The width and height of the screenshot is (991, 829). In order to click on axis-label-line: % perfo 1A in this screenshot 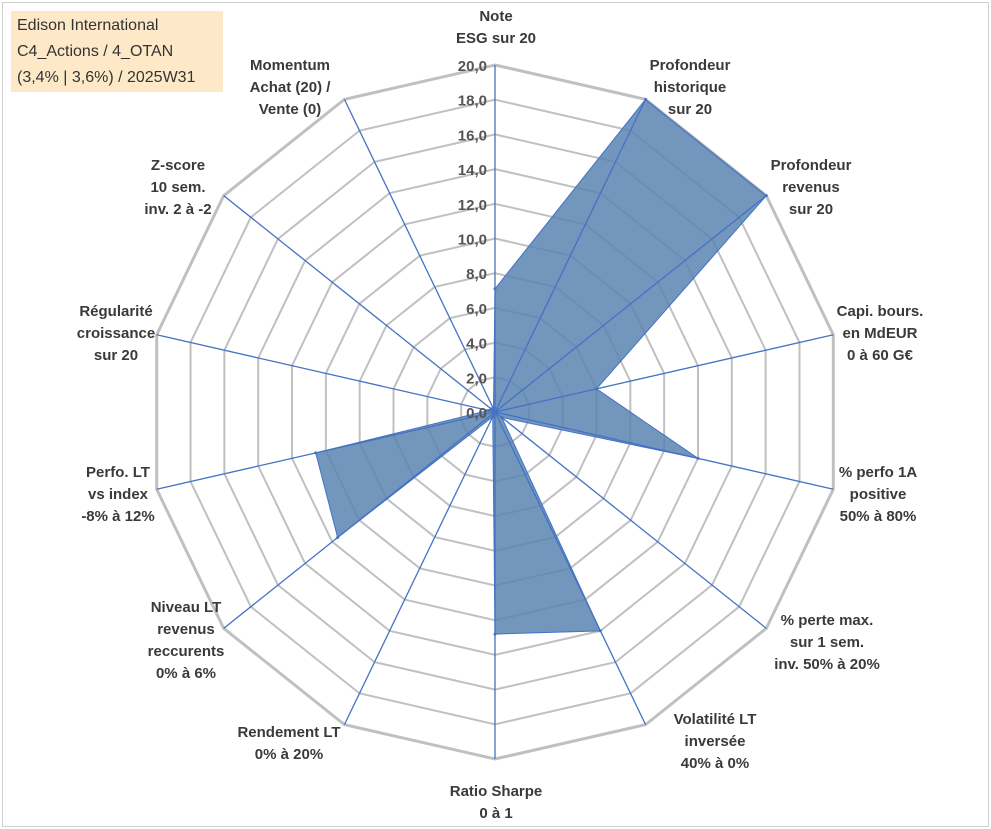, I will do `click(878, 472)`.